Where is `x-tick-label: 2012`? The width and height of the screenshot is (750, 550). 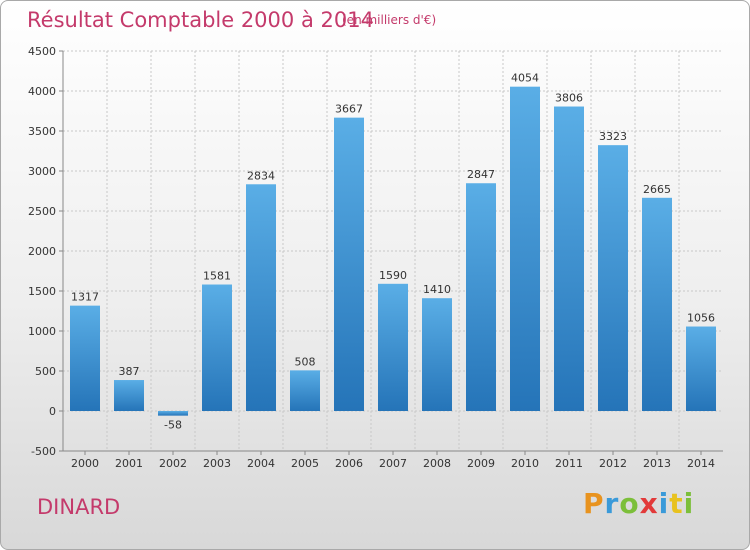 x-tick-label: 2012 is located at coordinates (613, 463).